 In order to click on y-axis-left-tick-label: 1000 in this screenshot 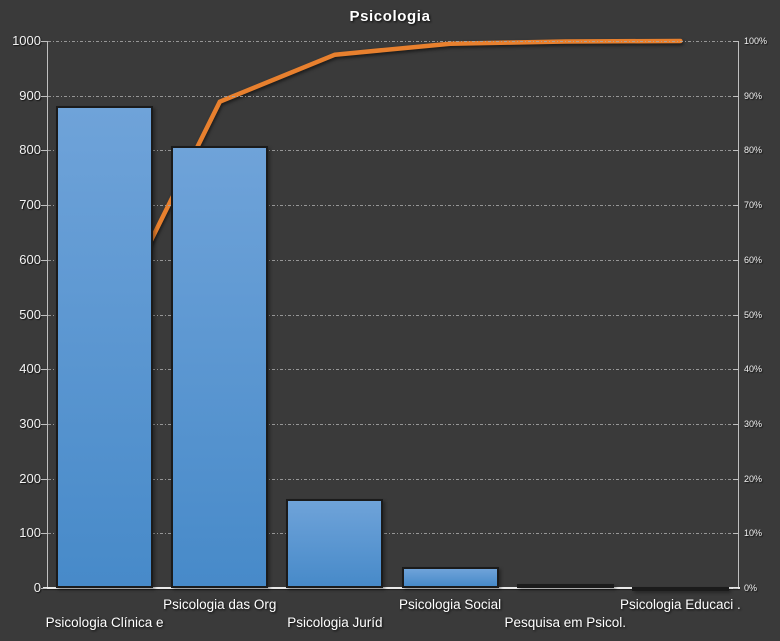, I will do `click(26, 40)`.